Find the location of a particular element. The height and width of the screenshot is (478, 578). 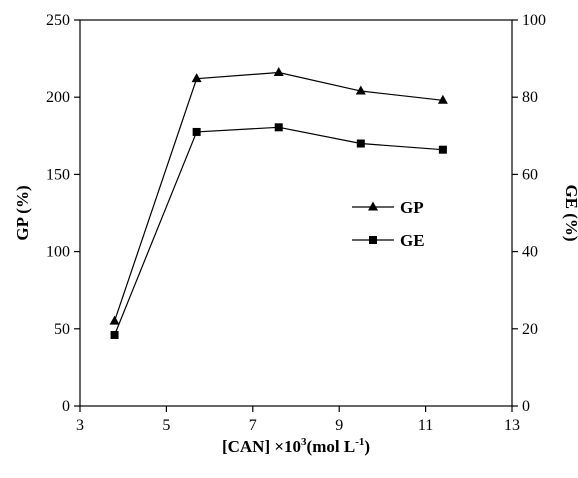

left-y-axis-label: GP (%) is located at coordinates (22, 212).